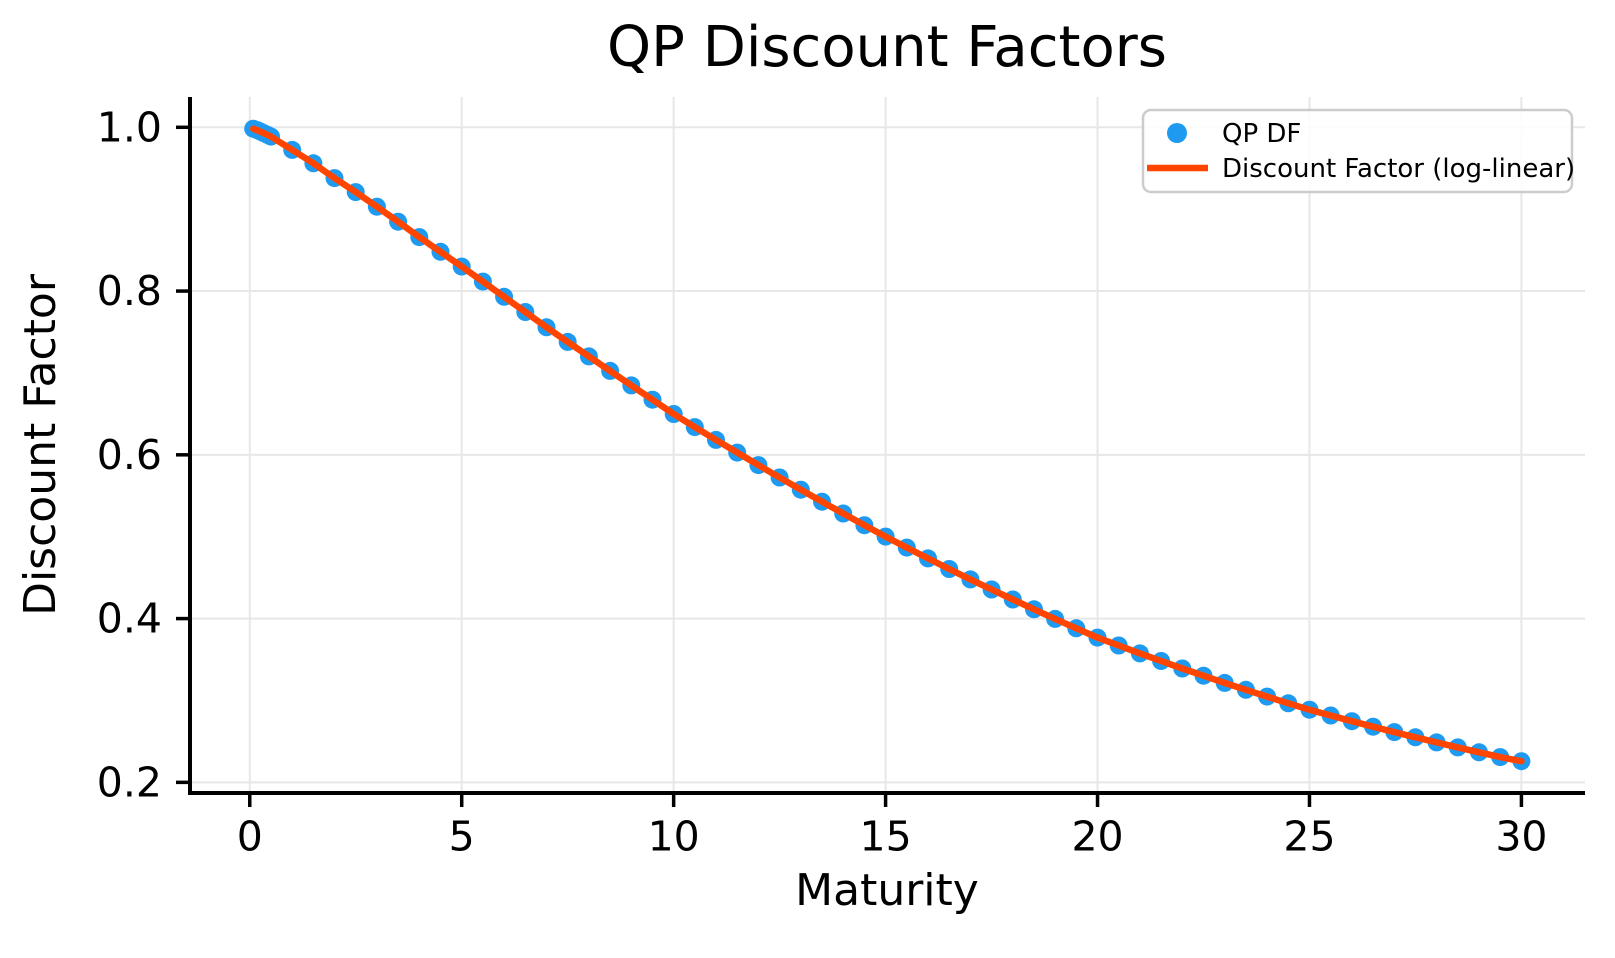 This screenshot has height=958, width=1615. I want to click on y-tick-label: 1.0, so click(129, 127).